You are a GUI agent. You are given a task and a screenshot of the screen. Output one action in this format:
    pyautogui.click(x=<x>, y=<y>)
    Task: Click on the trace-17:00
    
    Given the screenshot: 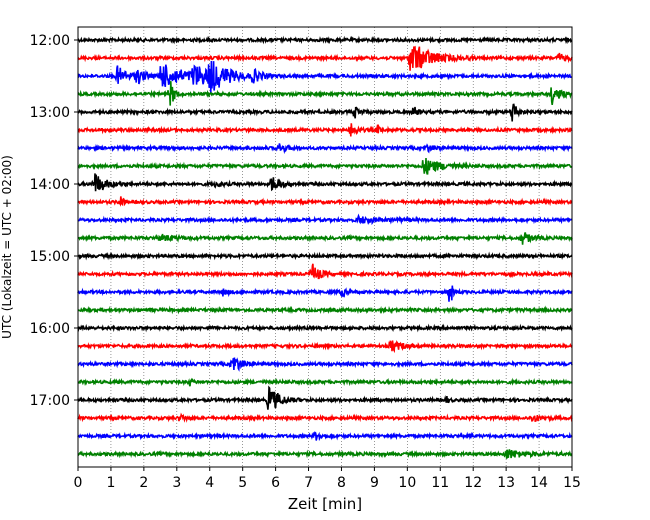 What is the action you would take?
    pyautogui.click(x=325, y=397)
    